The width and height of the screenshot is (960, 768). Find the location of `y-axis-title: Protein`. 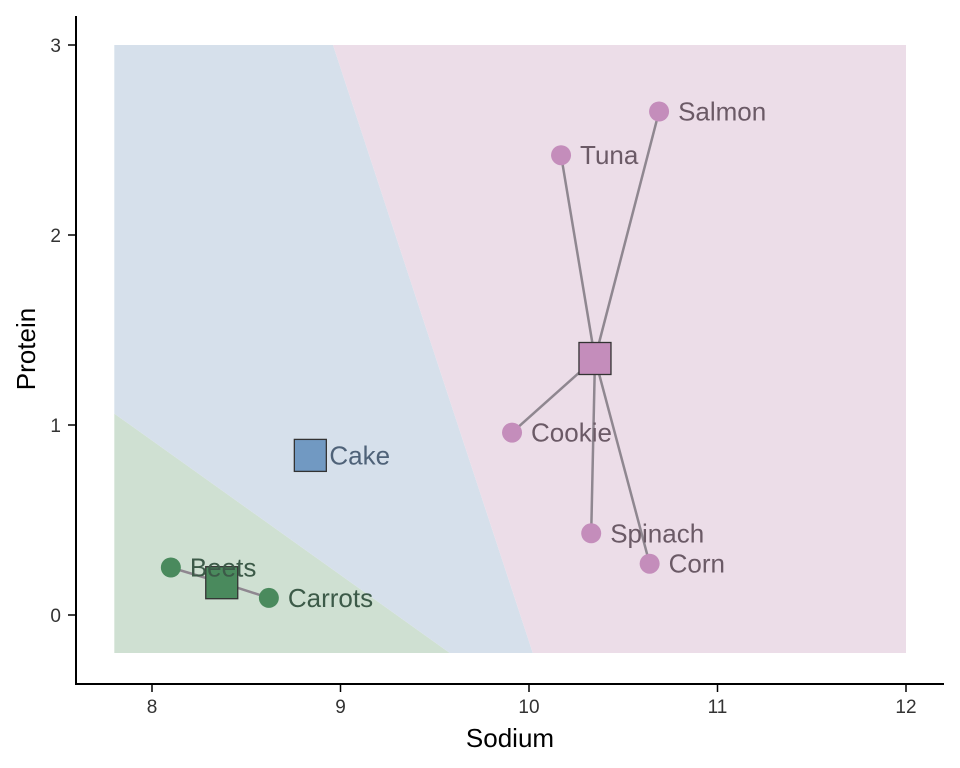

y-axis-title: Protein is located at coordinates (26, 349).